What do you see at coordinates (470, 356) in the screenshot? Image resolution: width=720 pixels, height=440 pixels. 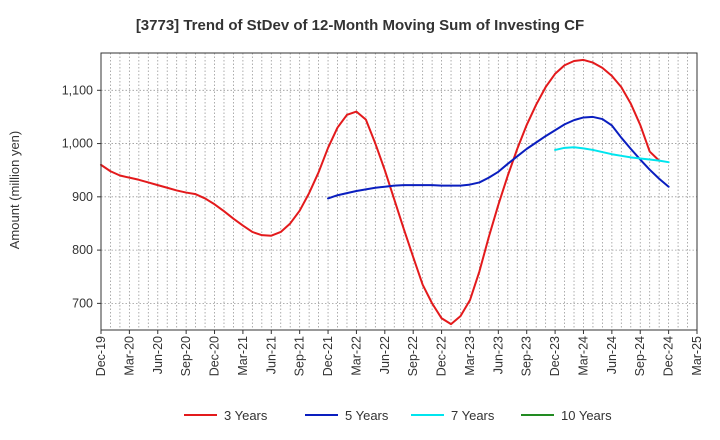 I see `x-tick-label: Mar-23` at bounding box center [470, 356].